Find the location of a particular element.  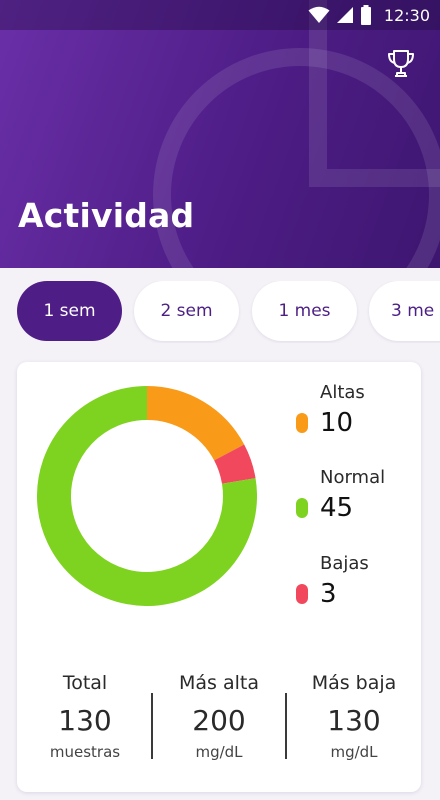

stat-total-value: 130 is located at coordinates (85, 720).